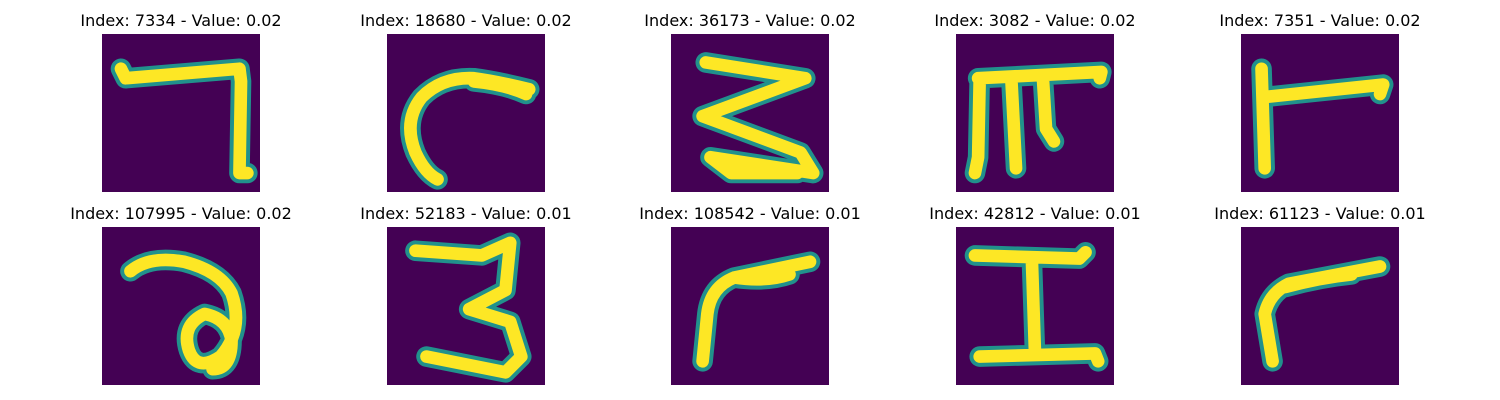 The width and height of the screenshot is (1500, 400). Describe the element at coordinates (750, 20) in the screenshot. I see `panel-title-3: Index: 36173 - Value: 0.02` at that location.